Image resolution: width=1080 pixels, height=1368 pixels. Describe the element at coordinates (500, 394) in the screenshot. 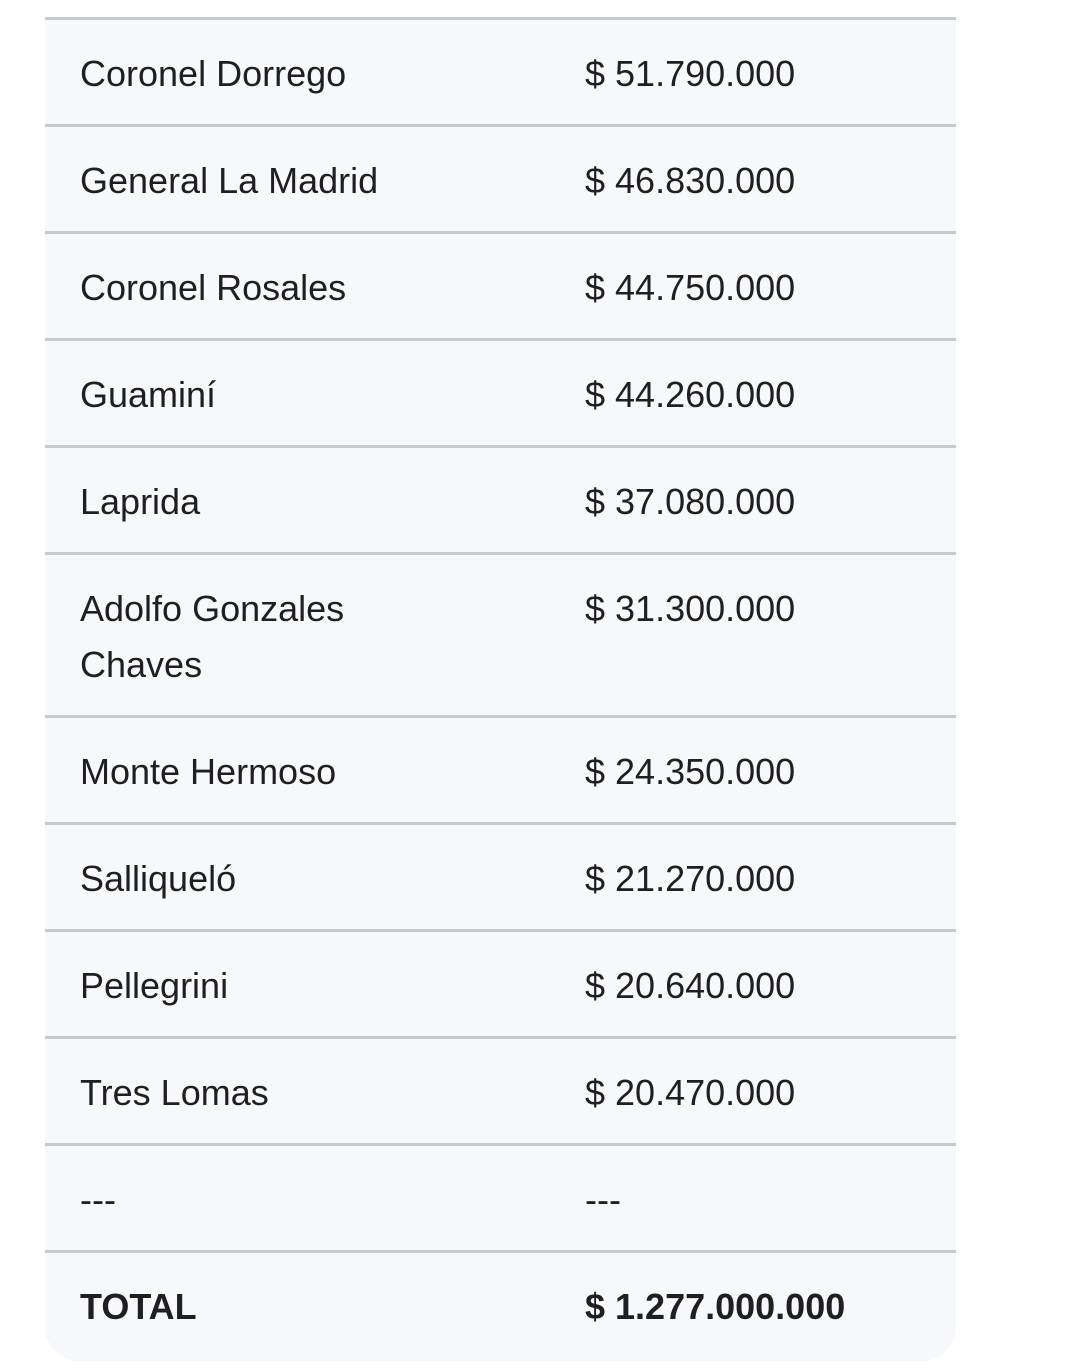

I see `table-row: Guaminí $ 44.260.000` at that location.